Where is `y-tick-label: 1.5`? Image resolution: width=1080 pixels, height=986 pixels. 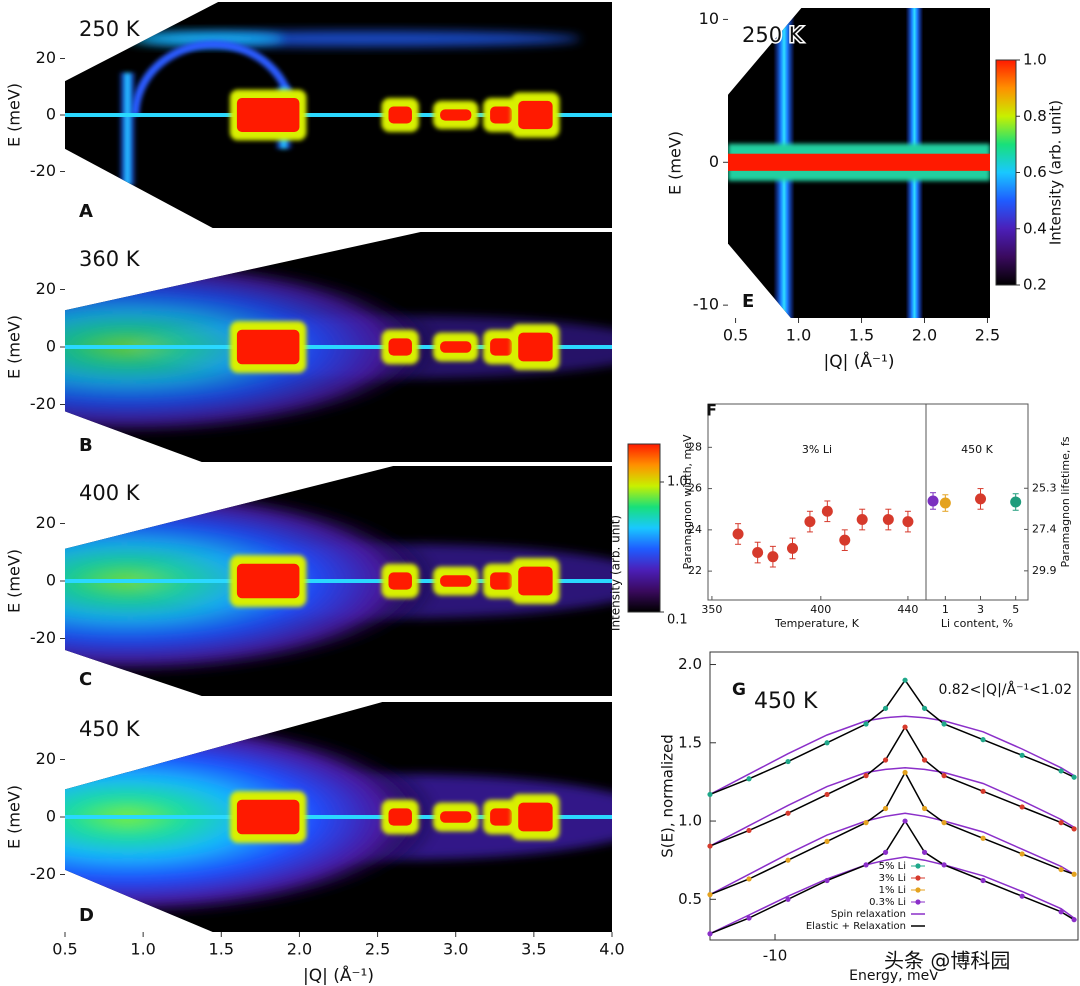 y-tick-label: 1.5 is located at coordinates (690, 742).